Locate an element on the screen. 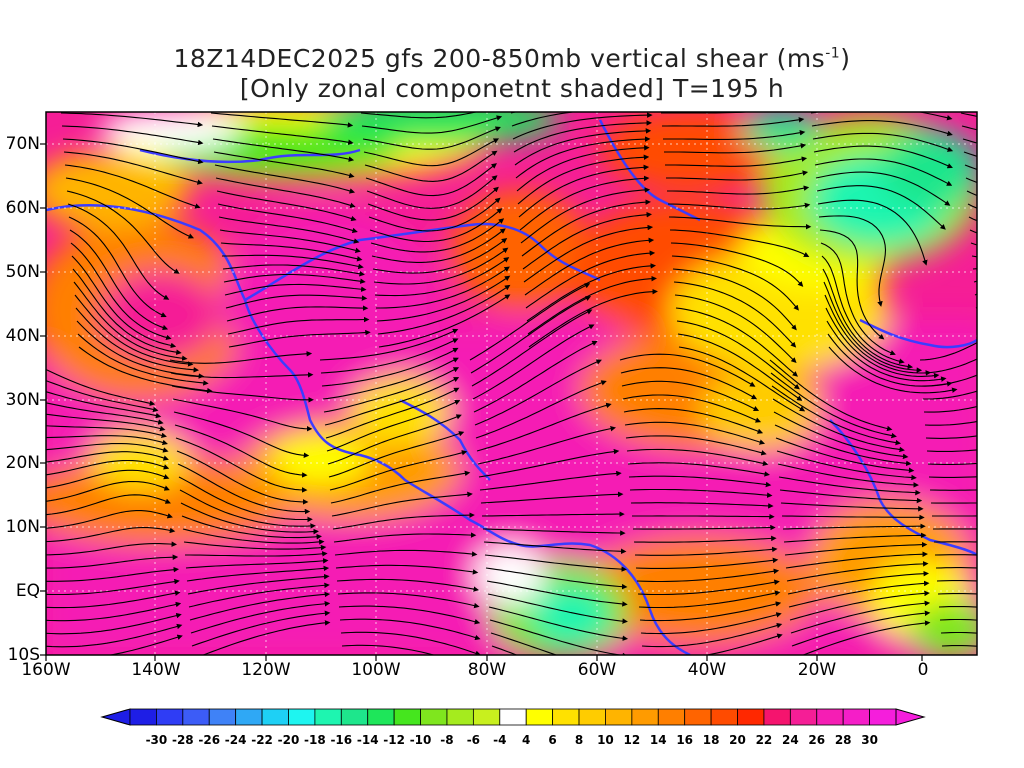 The image size is (1024, 768). colorbar-label: 4 is located at coordinates (526, 740).